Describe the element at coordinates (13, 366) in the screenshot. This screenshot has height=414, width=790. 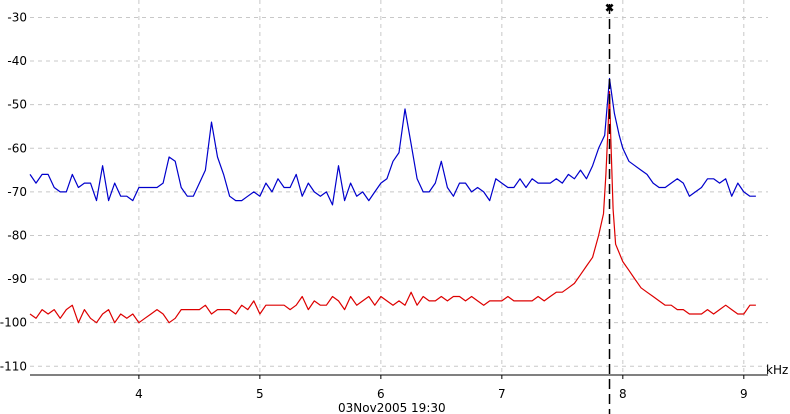
I see `y-tick-label: -110` at that location.